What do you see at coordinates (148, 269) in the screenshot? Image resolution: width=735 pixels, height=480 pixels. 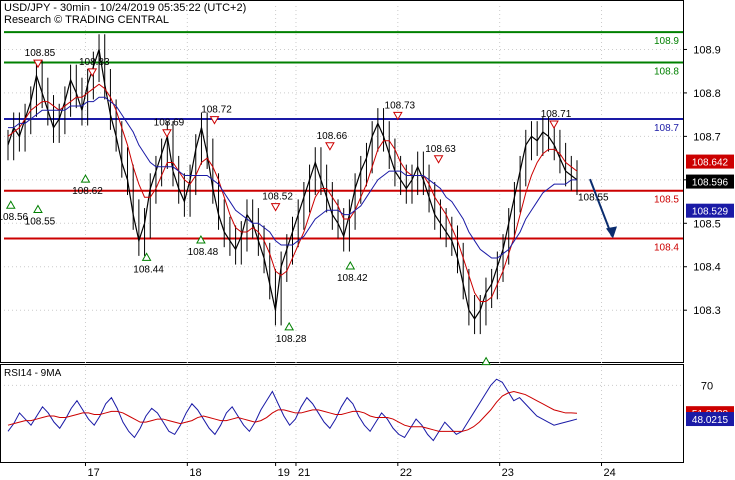 I see `trough-label: 108.44` at bounding box center [148, 269].